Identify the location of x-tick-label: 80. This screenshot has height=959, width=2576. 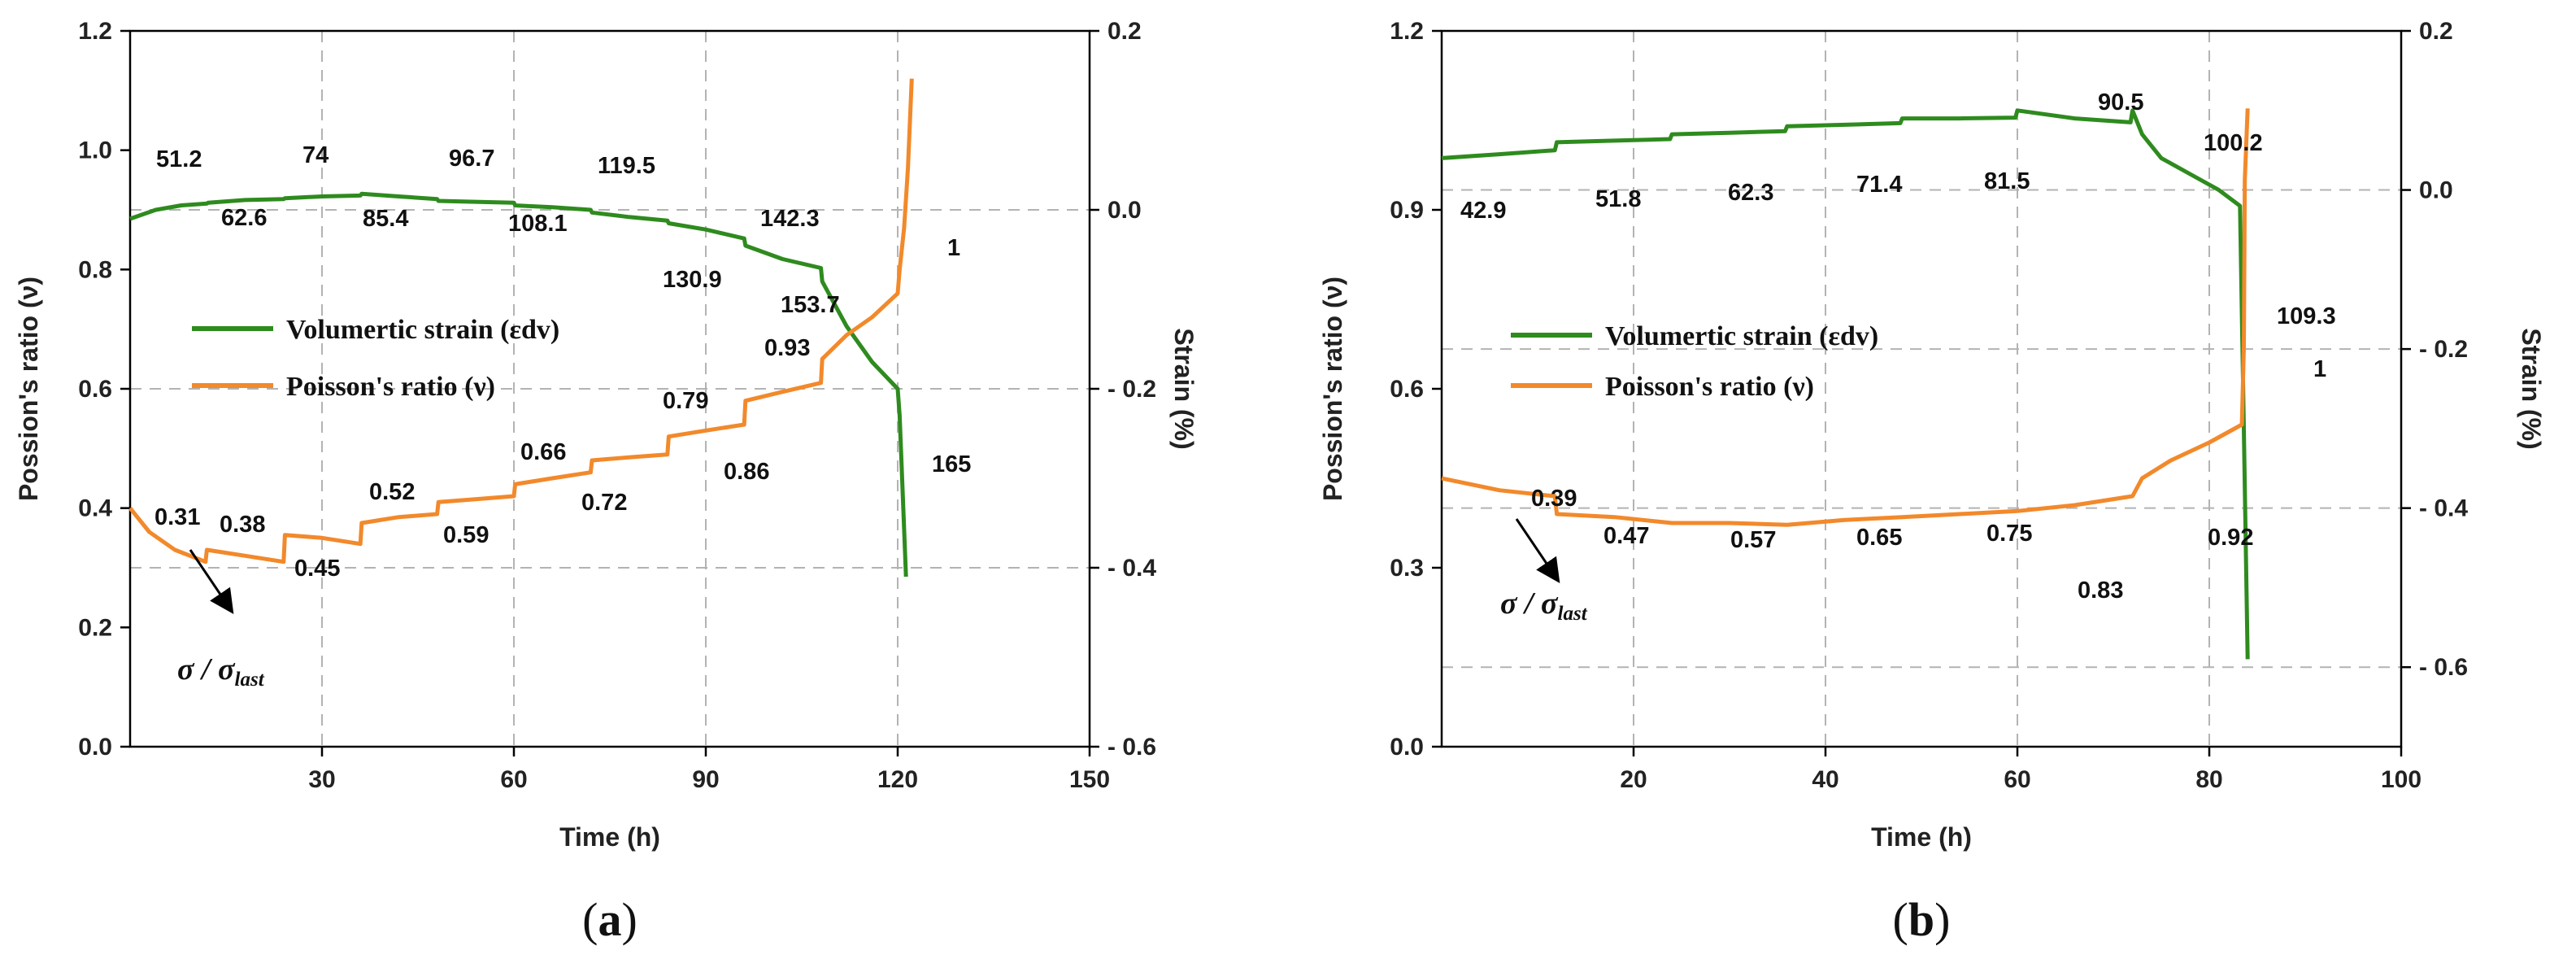
(2209, 779).